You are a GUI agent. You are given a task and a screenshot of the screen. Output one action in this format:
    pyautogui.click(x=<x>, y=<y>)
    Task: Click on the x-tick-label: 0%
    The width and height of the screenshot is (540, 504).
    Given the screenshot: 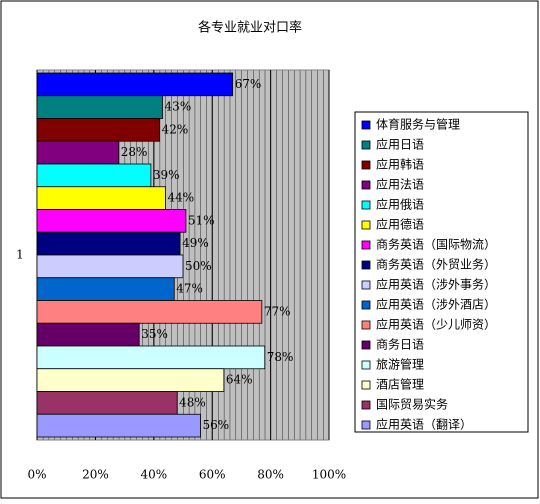 What is the action you would take?
    pyautogui.click(x=36, y=475)
    